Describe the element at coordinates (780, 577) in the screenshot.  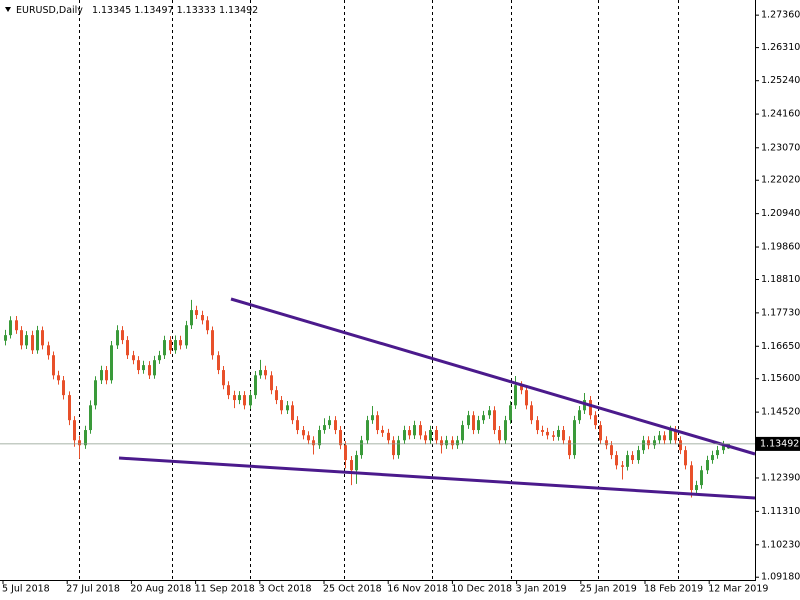
I see `y-tick-label: 1.09180` at that location.